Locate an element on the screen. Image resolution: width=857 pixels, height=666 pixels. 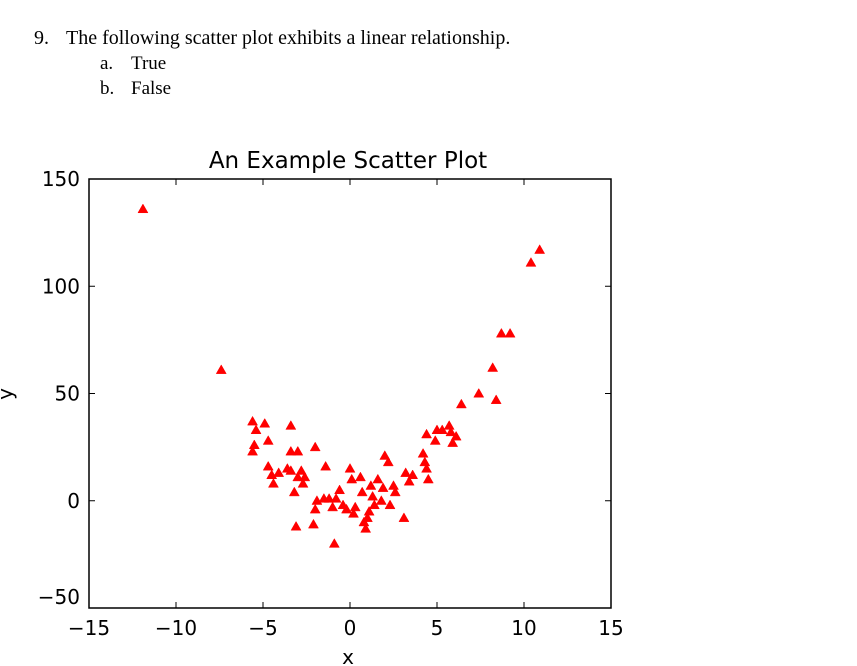
option-a-letter: a. is located at coordinates (107, 63).